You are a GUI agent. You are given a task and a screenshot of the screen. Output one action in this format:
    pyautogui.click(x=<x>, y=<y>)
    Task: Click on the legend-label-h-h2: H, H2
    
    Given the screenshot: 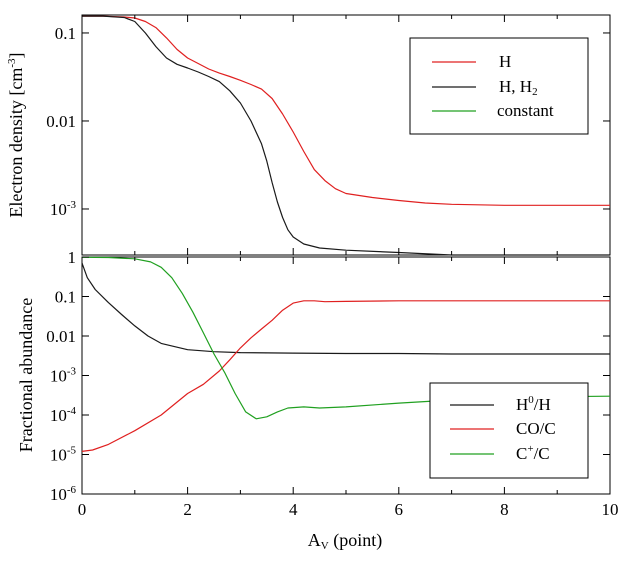 What is the action you would take?
    pyautogui.click(x=518, y=87)
    